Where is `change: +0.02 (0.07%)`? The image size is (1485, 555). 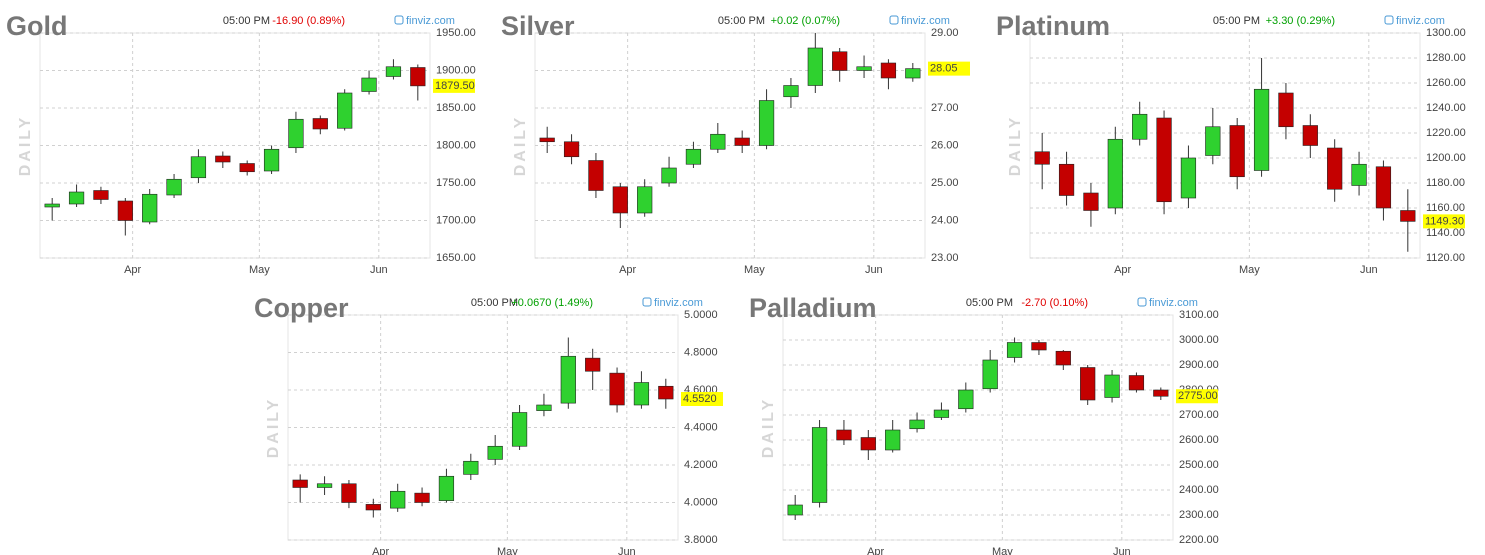 change: +0.02 (0.07%) is located at coordinates (805, 21).